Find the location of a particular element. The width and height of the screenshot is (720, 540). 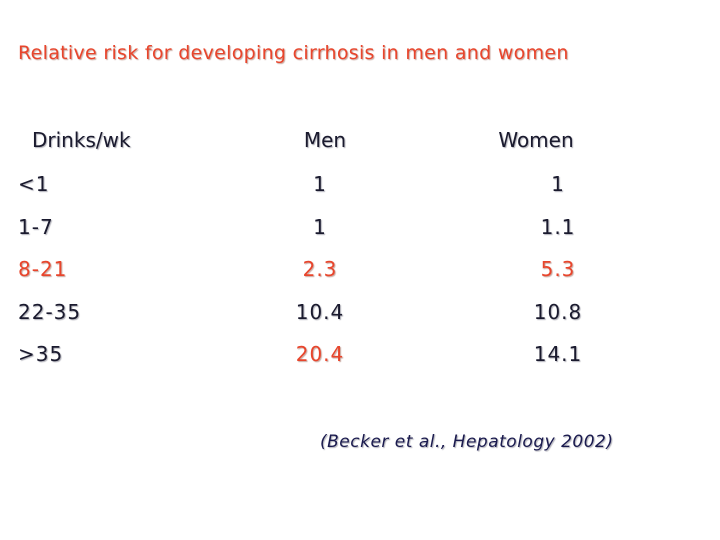

table-cell: 10.4 is located at coordinates (320, 312).